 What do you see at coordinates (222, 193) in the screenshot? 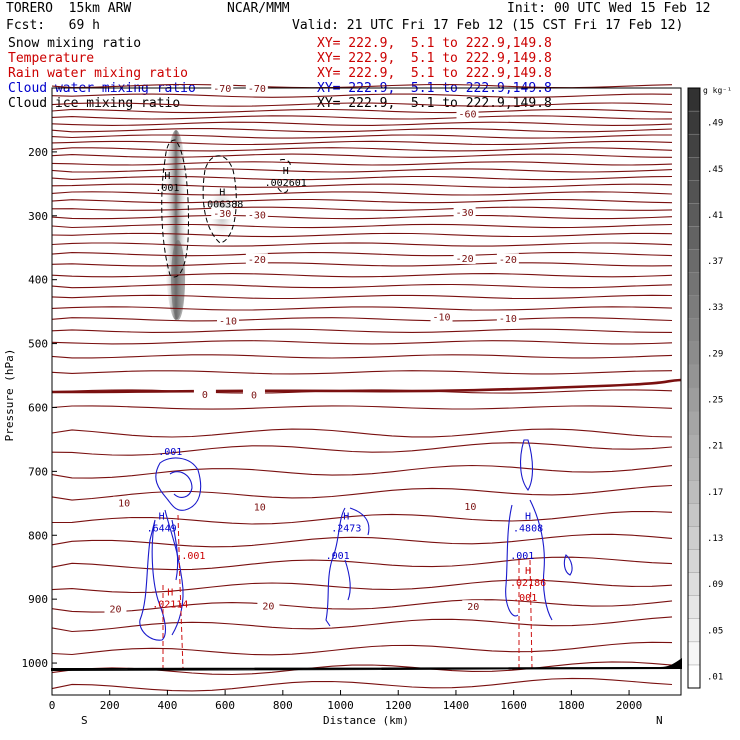
I see `max-h-1: H` at bounding box center [222, 193].